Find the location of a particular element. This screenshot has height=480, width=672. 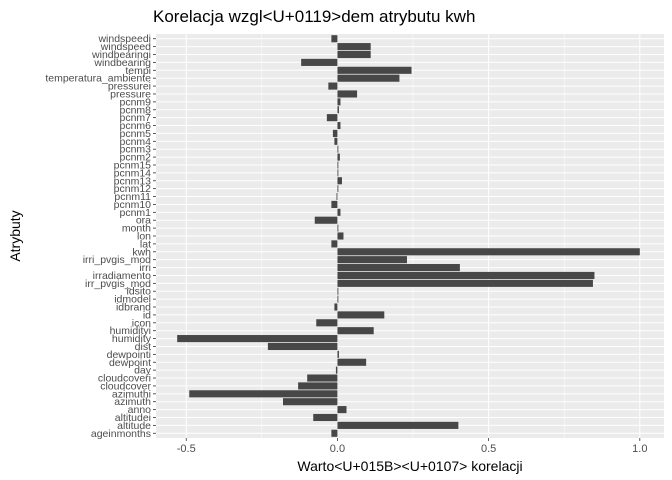

x-axis-title: Warto<U+015B><U+0107> korelacji is located at coordinates (409, 466).